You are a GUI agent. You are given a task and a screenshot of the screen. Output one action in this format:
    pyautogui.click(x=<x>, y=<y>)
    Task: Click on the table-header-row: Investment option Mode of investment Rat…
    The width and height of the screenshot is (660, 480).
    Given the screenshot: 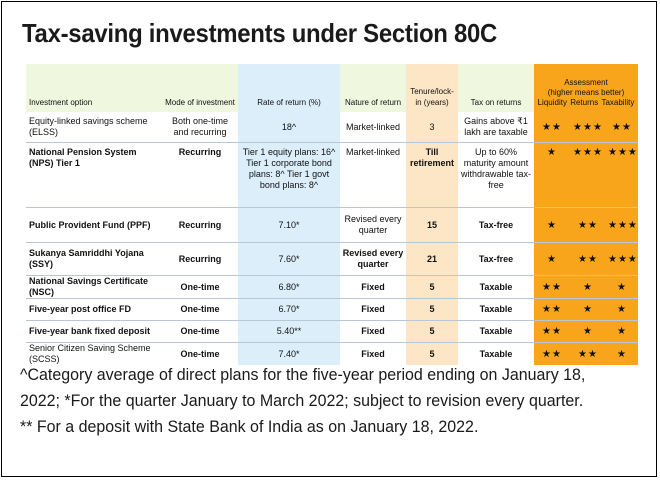 What is the action you would take?
    pyautogui.click(x=332, y=88)
    